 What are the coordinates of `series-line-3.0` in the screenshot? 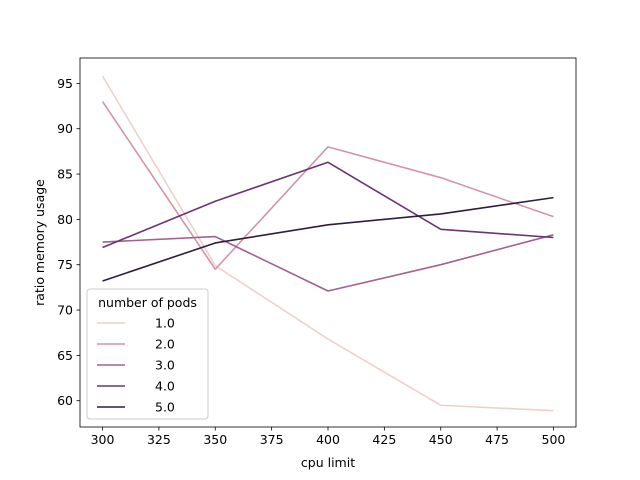 It's located at (328, 263).